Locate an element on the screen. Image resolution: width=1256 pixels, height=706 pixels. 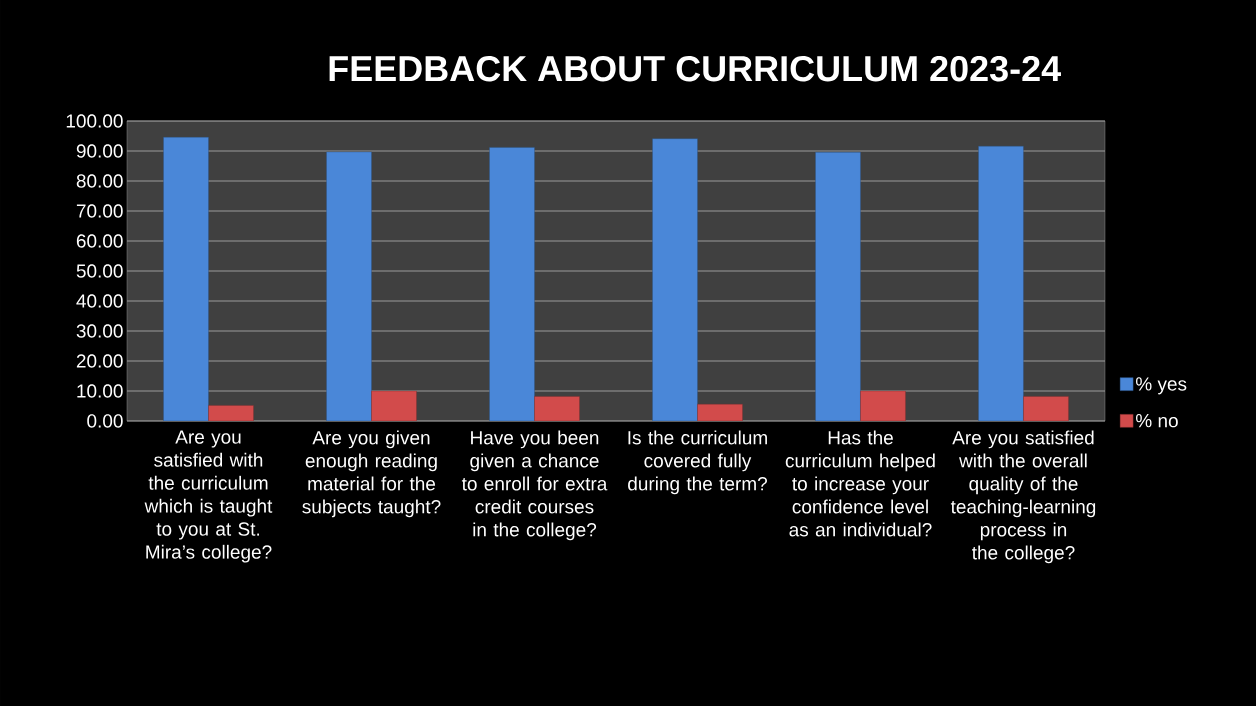
y-tick-label: 100.00 is located at coordinates (94, 121).